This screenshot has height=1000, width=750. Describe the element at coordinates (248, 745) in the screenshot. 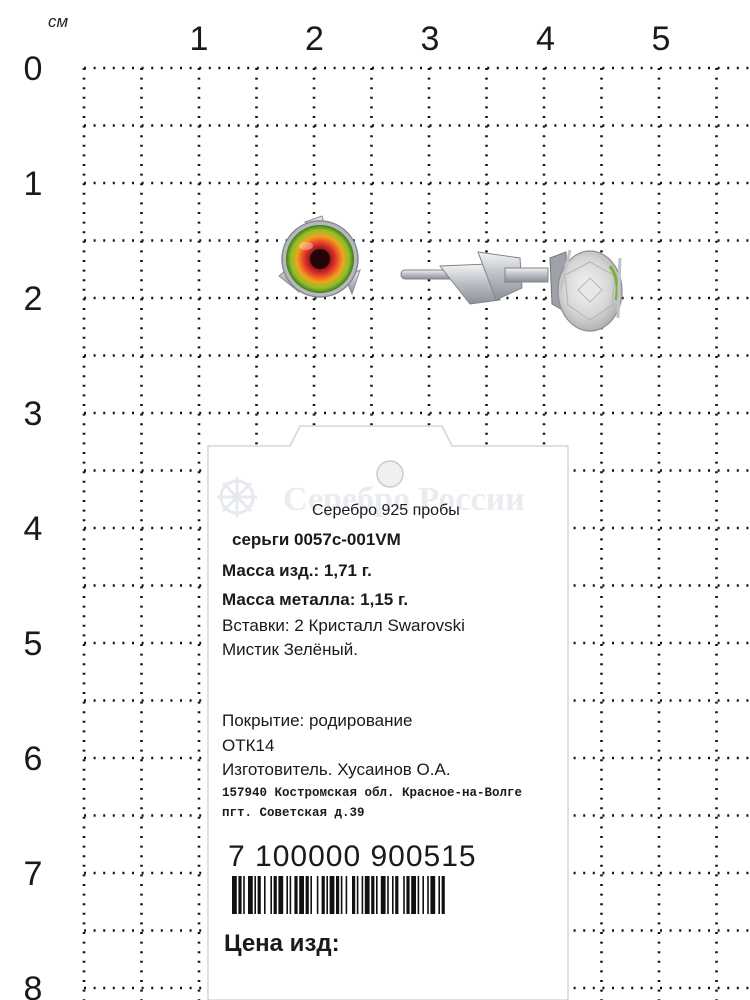

I see `tag-otk: ОТК14` at that location.